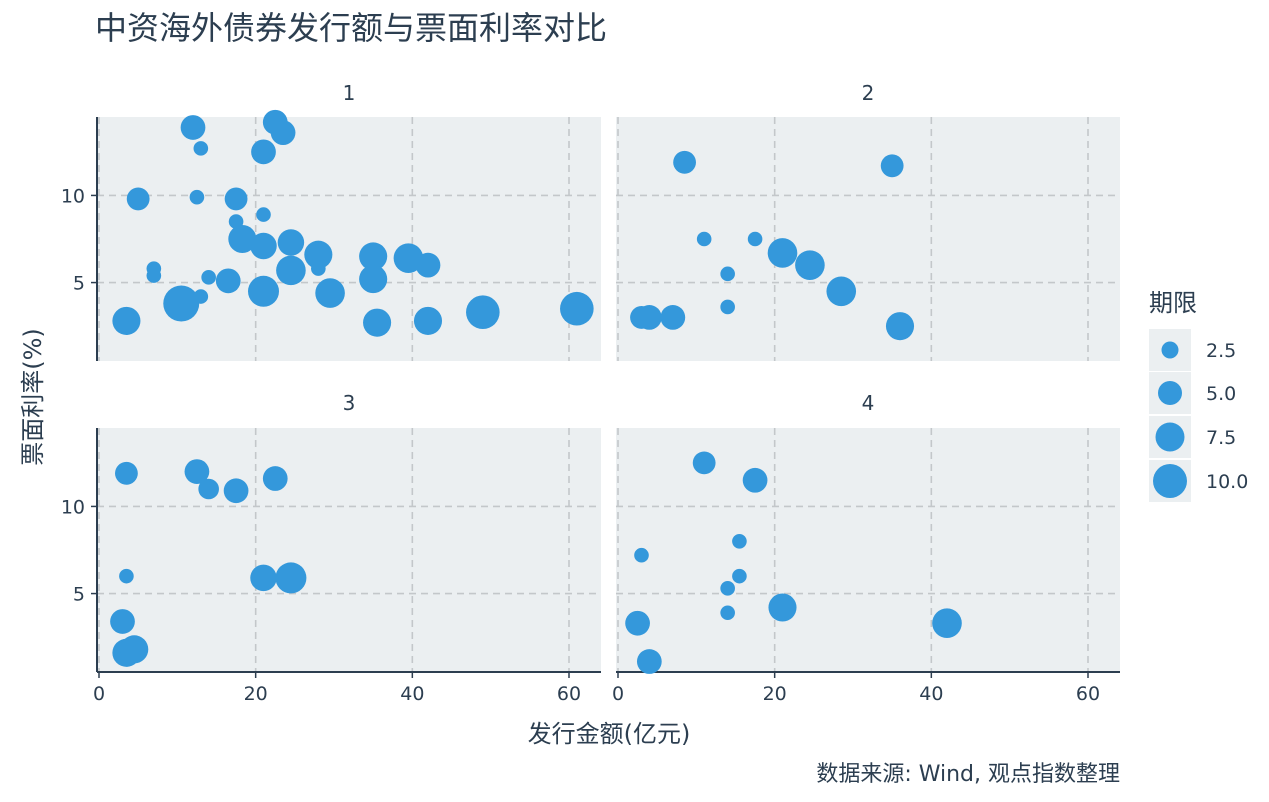  What do you see at coordinates (1198, 395) in the screenshot?
I see `size-legend: 期限 2.5 5.0 7.5 10.0` at bounding box center [1198, 395].